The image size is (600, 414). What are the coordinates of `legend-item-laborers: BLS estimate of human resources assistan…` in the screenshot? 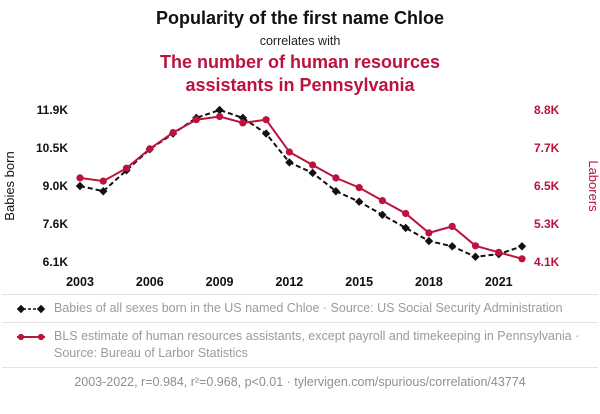 It's located at (300, 343).